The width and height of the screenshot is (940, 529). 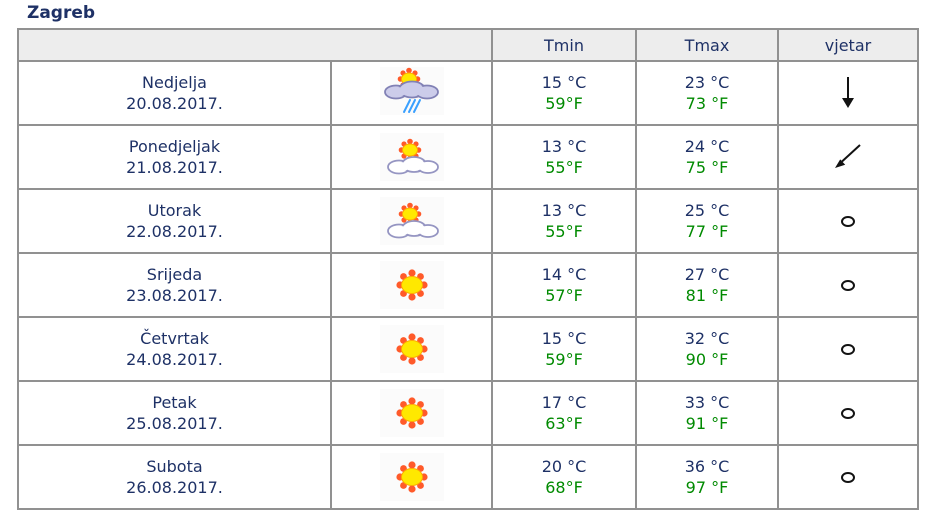 What do you see at coordinates (174, 477) in the screenshot?
I see `day-cell: Subota 26.08.2017.` at bounding box center [174, 477].